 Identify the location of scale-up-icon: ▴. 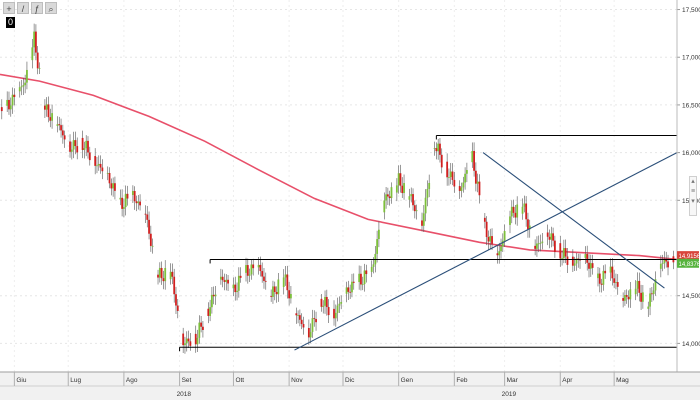
(693, 182).